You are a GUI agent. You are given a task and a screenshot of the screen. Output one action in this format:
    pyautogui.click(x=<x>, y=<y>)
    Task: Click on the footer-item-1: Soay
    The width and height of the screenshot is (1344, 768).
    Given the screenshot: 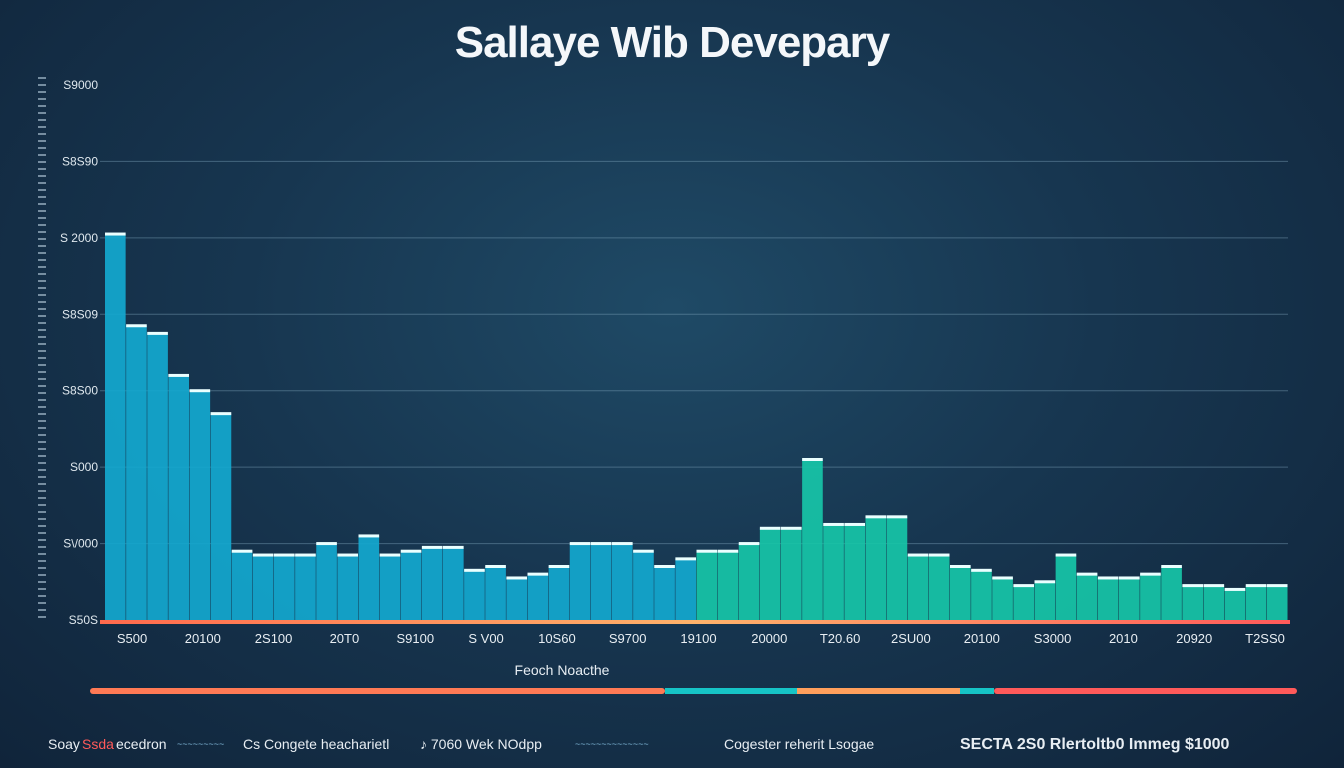 What is the action you would take?
    pyautogui.click(x=64, y=744)
    